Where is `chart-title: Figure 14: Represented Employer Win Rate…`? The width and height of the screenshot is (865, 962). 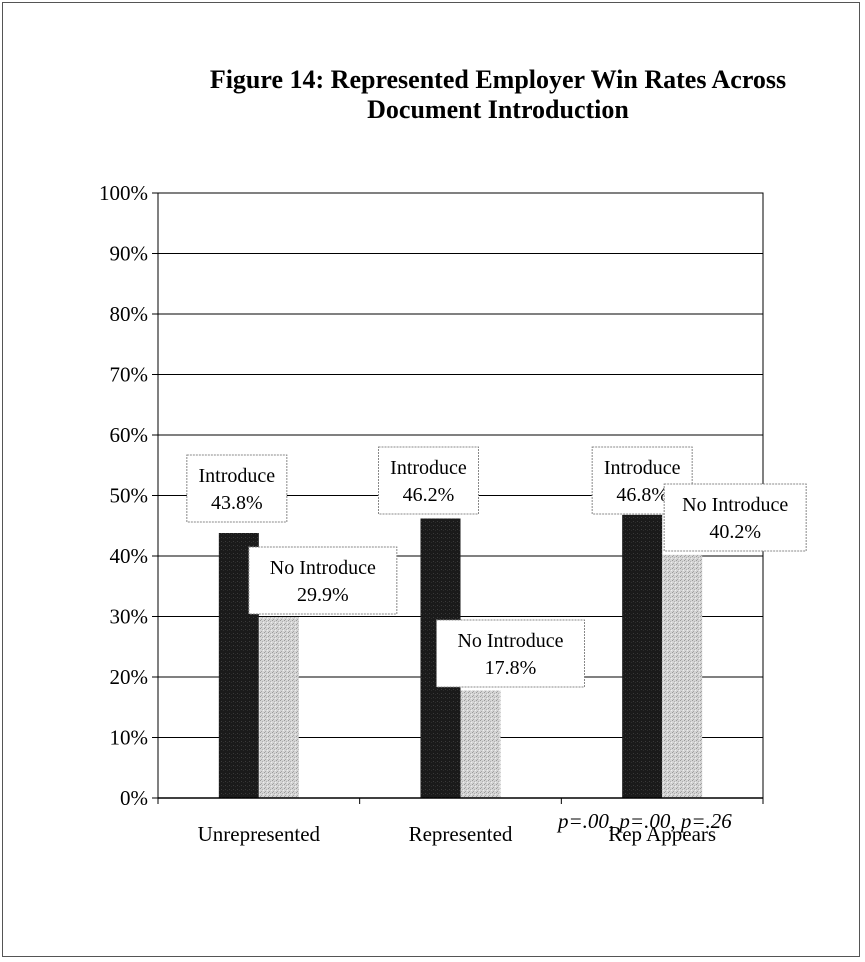 chart-title: Figure 14: Represented Employer Win Rate… is located at coordinates (498, 95).